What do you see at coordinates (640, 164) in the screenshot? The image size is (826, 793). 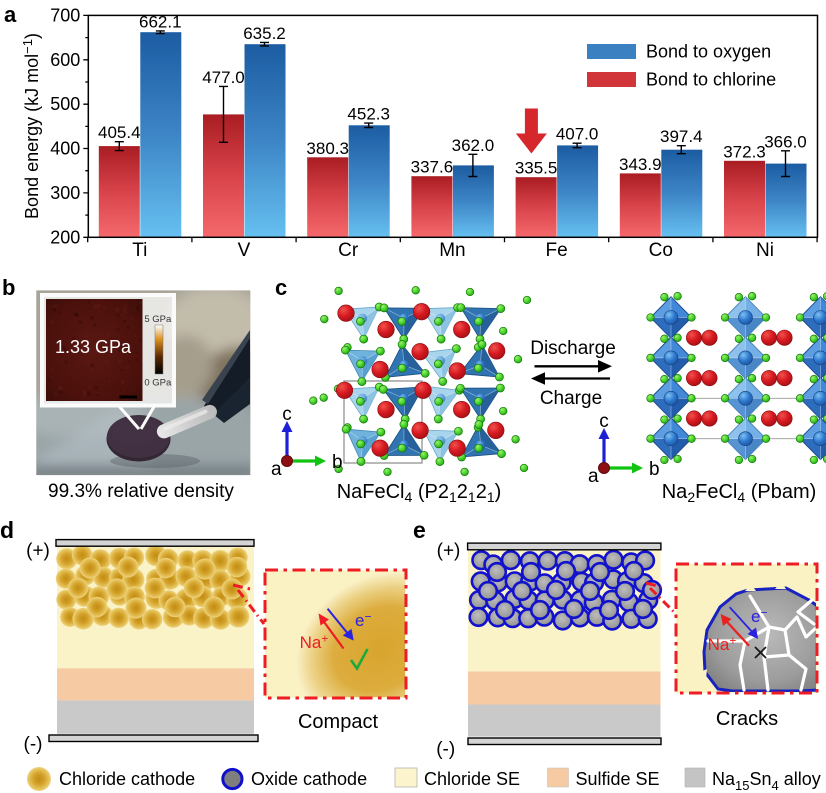 I see `svg-text: 343.9` at bounding box center [640, 164].